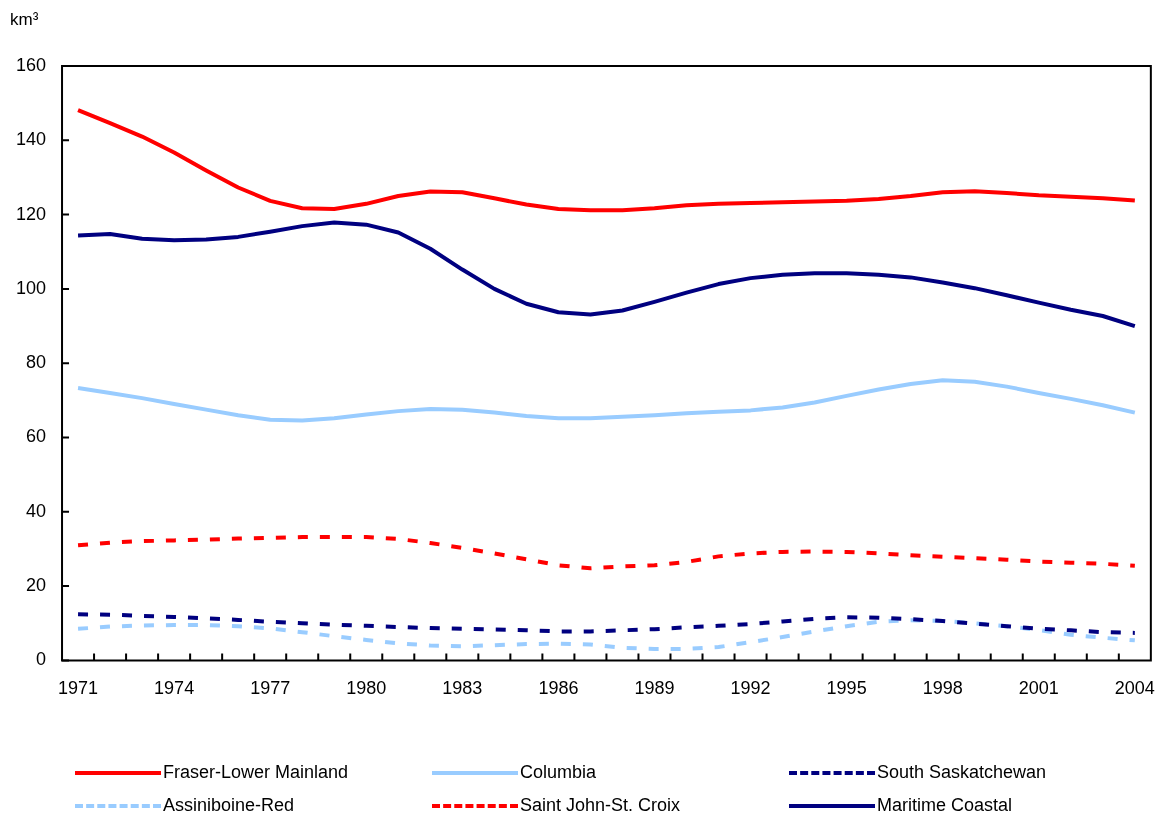 The height and width of the screenshot is (825, 1165). What do you see at coordinates (1134, 688) in the screenshot?
I see `x-tick-label: 2004` at bounding box center [1134, 688].